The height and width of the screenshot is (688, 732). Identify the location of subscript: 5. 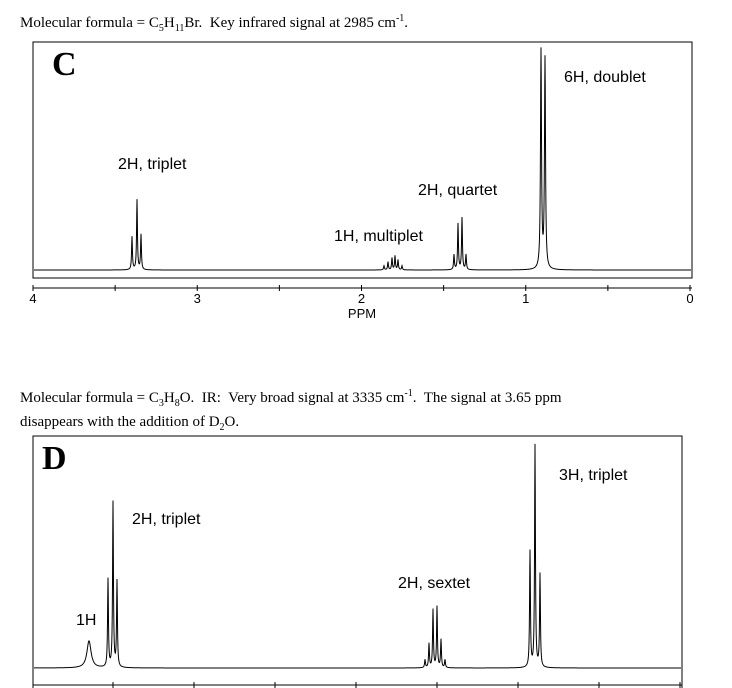
(161, 28).